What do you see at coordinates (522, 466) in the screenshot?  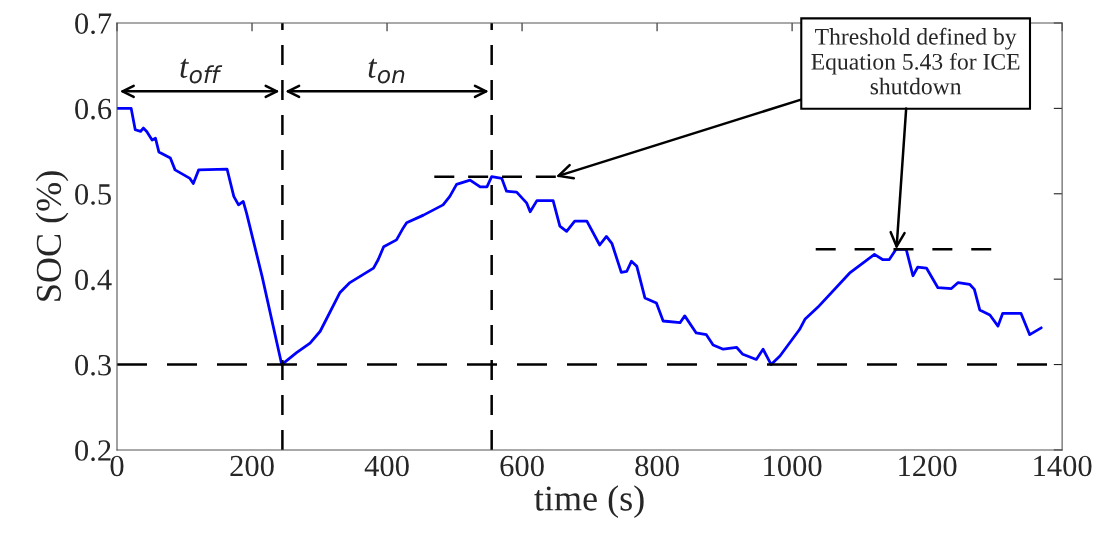 I see `x-tick-label: 600` at bounding box center [522, 466].